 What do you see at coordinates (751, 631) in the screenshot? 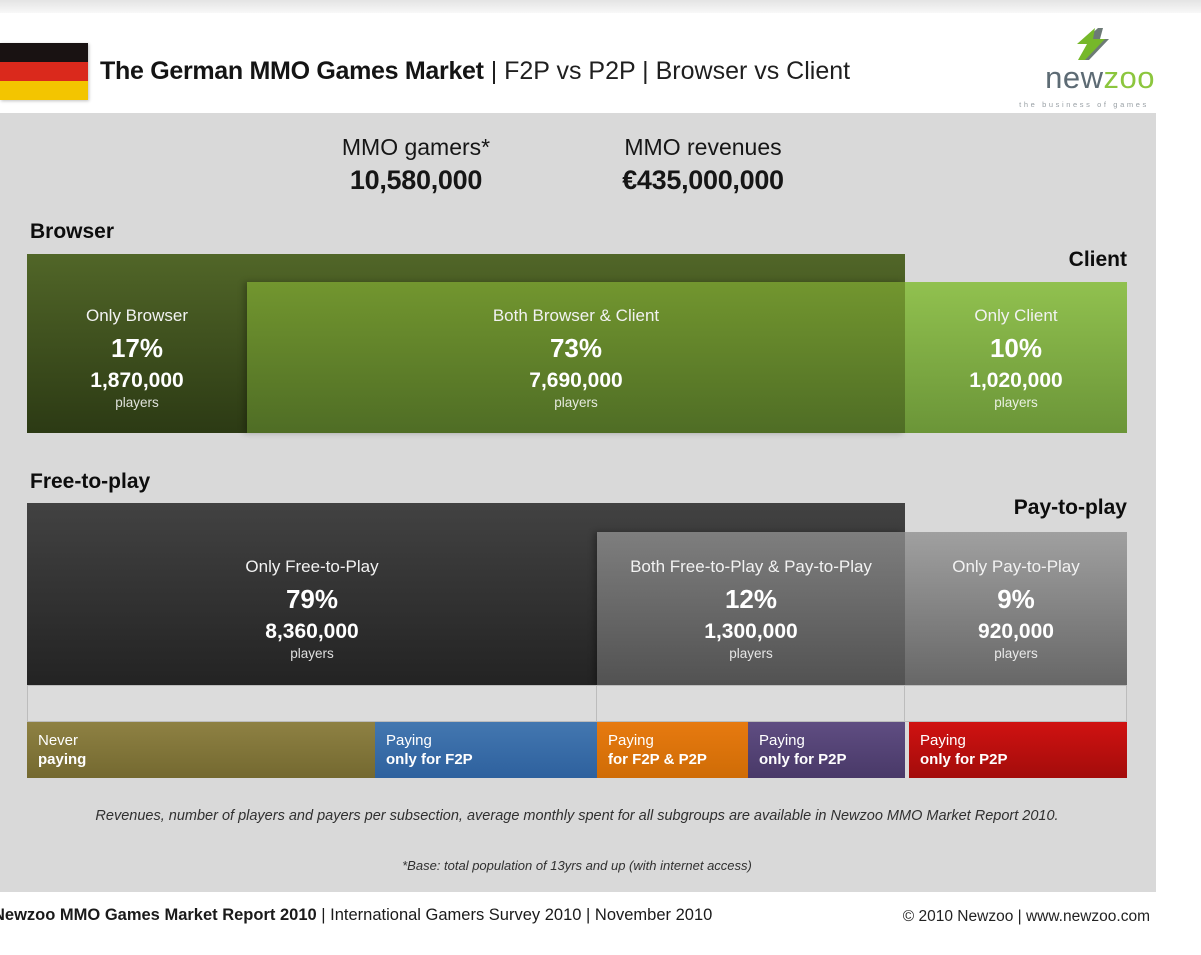
I see `segment-count: 1,300,000` at bounding box center [751, 631].